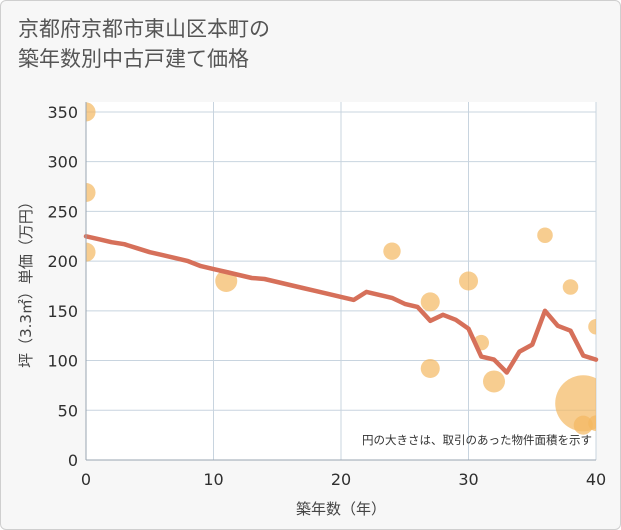  Describe the element at coordinates (144, 44) in the screenshot. I see `chart-title: 京都府京都市東山区本町の 築年数別中古戸建て価格` at that location.